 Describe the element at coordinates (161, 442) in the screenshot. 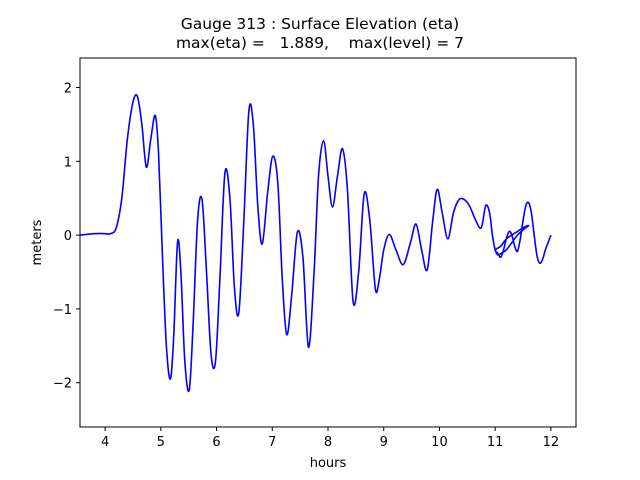

I see `x-tick-label: 5` at that location.